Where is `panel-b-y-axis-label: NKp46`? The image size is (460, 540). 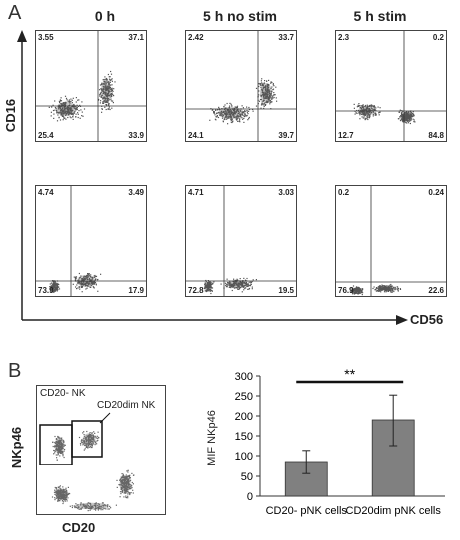
panel-b-y-axis-label: NKp46 is located at coordinates (17, 447).